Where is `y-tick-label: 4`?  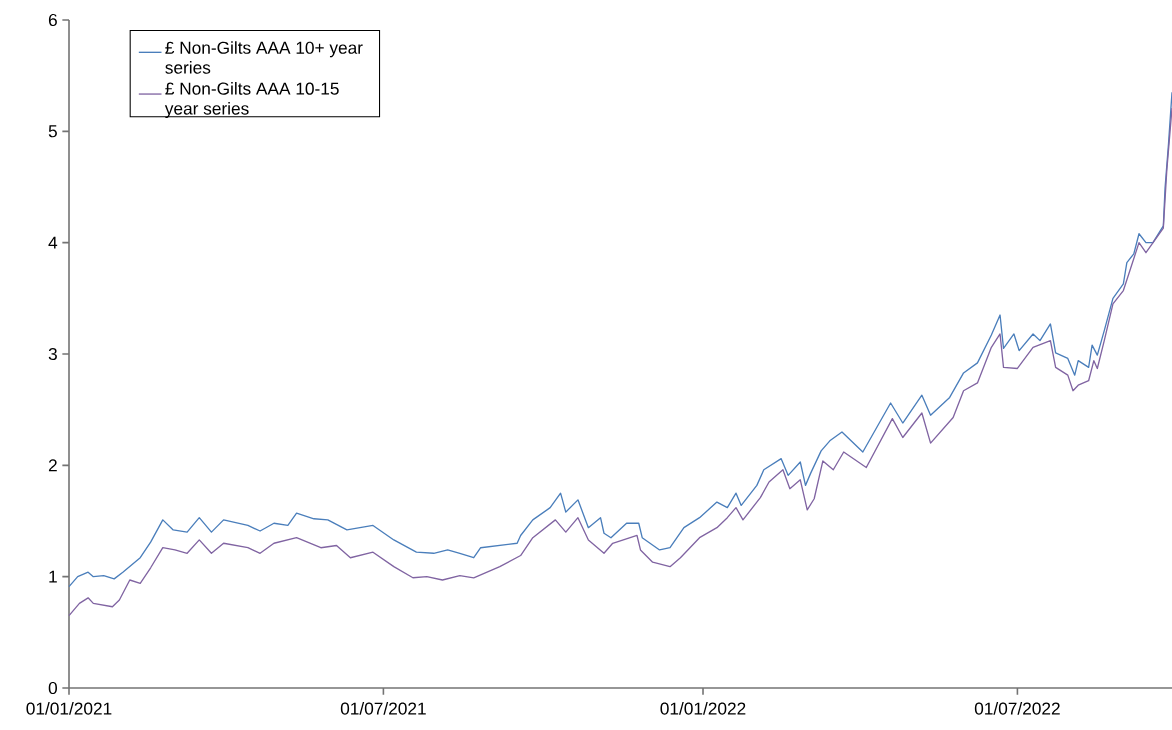 y-tick-label: 4 is located at coordinates (53, 242).